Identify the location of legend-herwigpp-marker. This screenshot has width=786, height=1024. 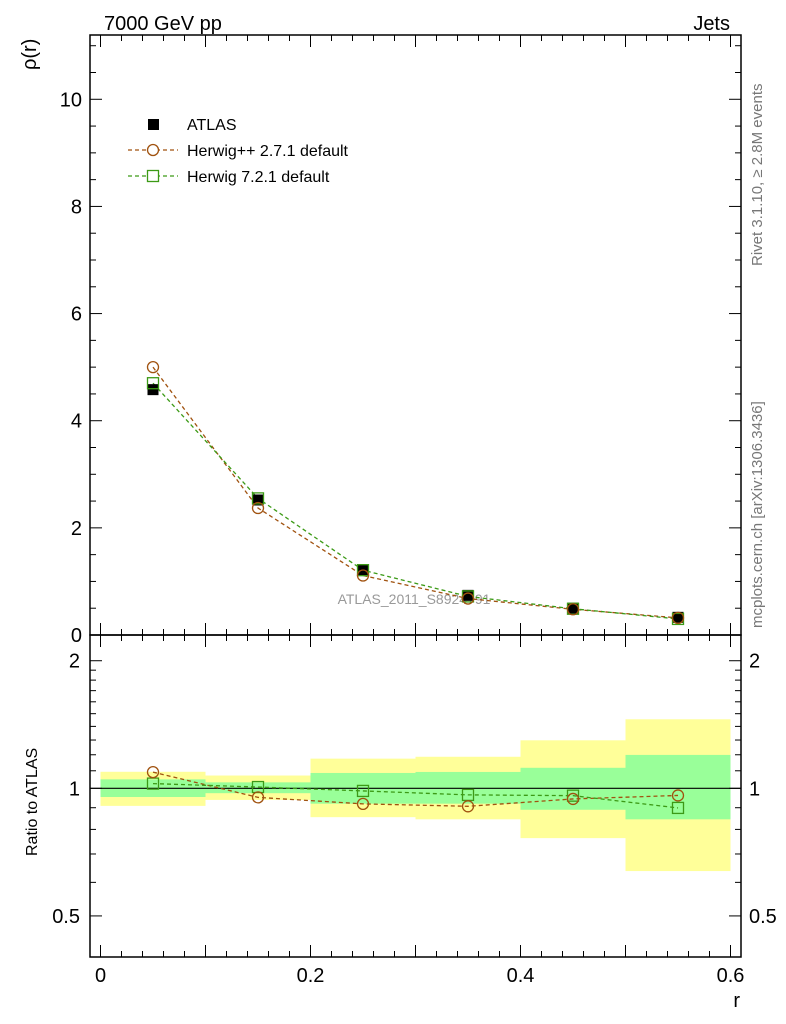
(153, 150).